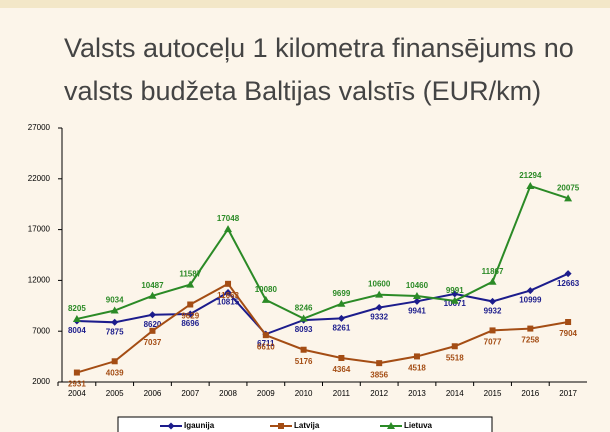  Describe the element at coordinates (493, 342) in the screenshot. I see `value-label: 7077` at that location.